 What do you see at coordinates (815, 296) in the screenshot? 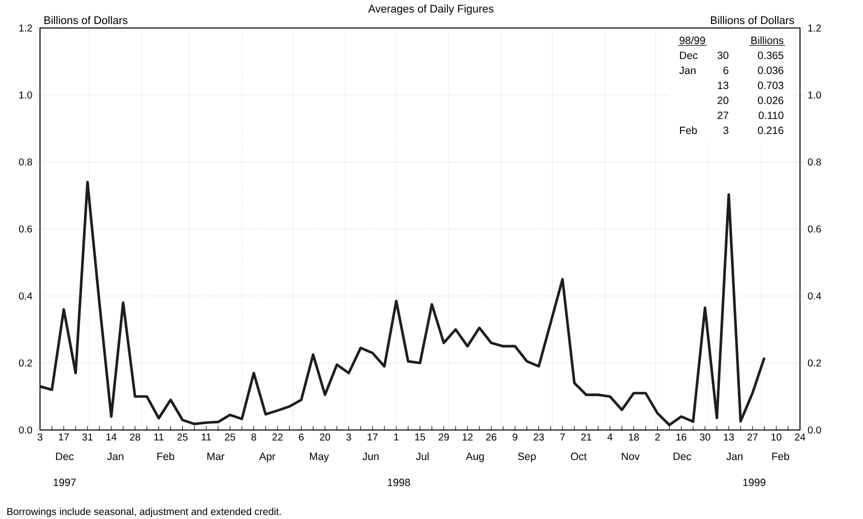
I see `y2-tick-label: 0.4` at bounding box center [815, 296].